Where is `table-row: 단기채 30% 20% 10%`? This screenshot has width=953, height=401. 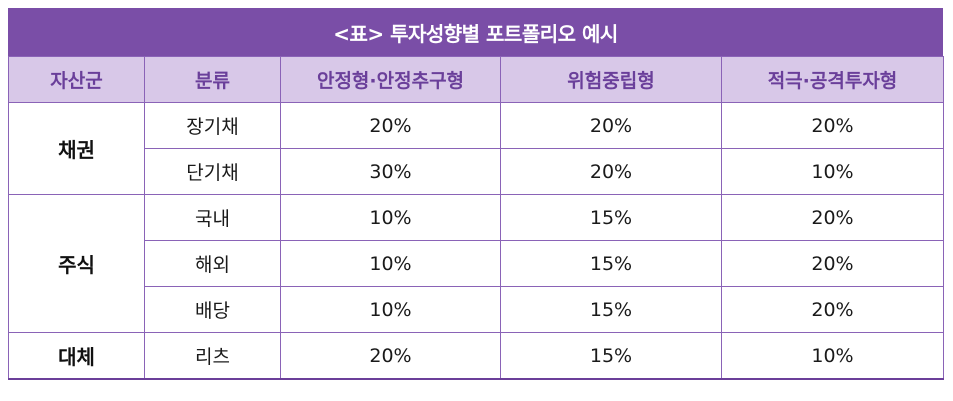 table-row: 단기채 30% 20% 10% is located at coordinates (476, 171).